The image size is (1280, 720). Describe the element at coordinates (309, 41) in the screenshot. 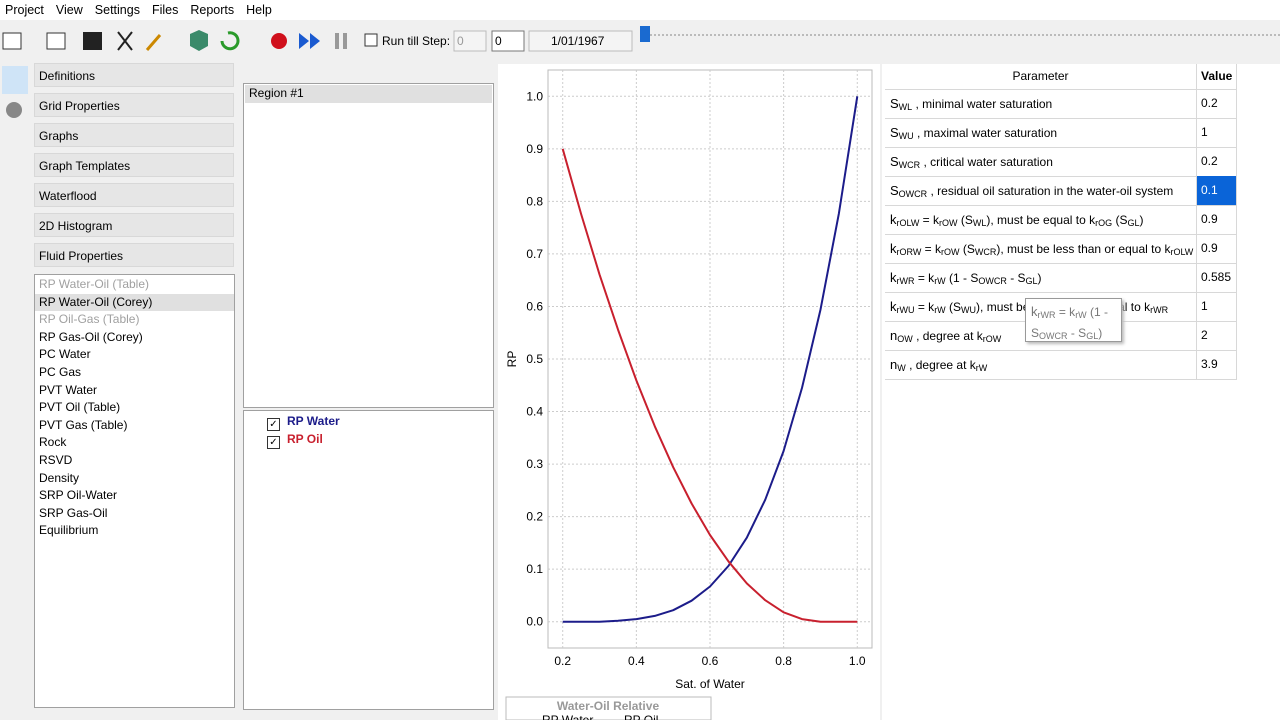

I see `fast-forward-button` at that location.